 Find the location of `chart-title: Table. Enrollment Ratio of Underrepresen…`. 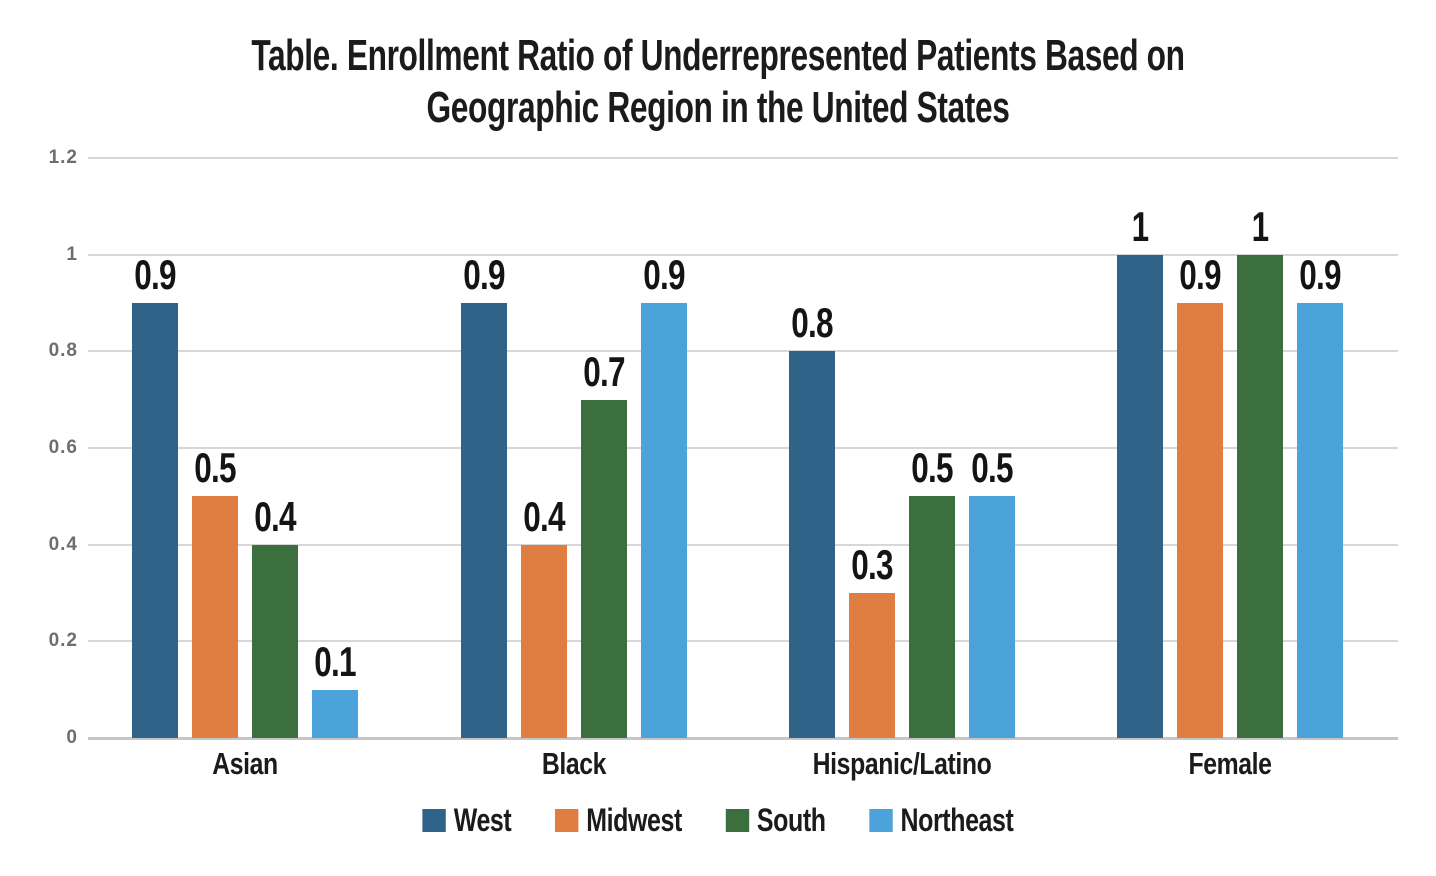

chart-title: Table. Enrollment Ratio of Underrepresen… is located at coordinates (718, 82).